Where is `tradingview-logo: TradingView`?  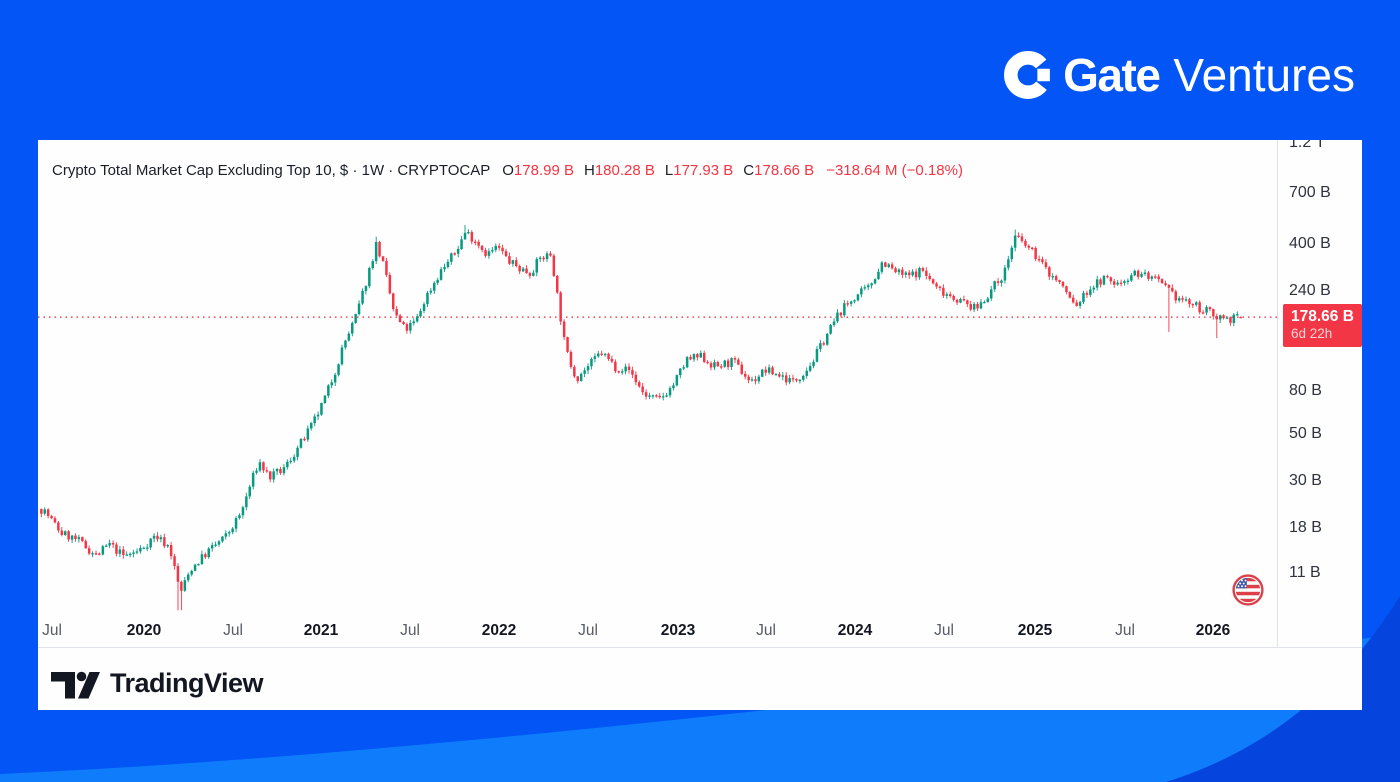
tradingview-logo: TradingView is located at coordinates (157, 683).